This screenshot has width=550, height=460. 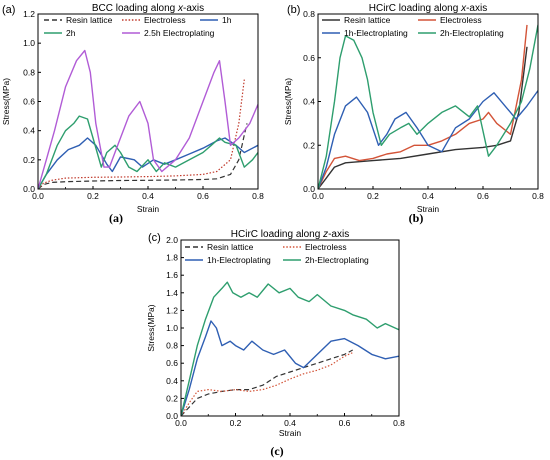 I want to click on legend-label-5: 2.5h Electroplating, so click(x=179, y=33).